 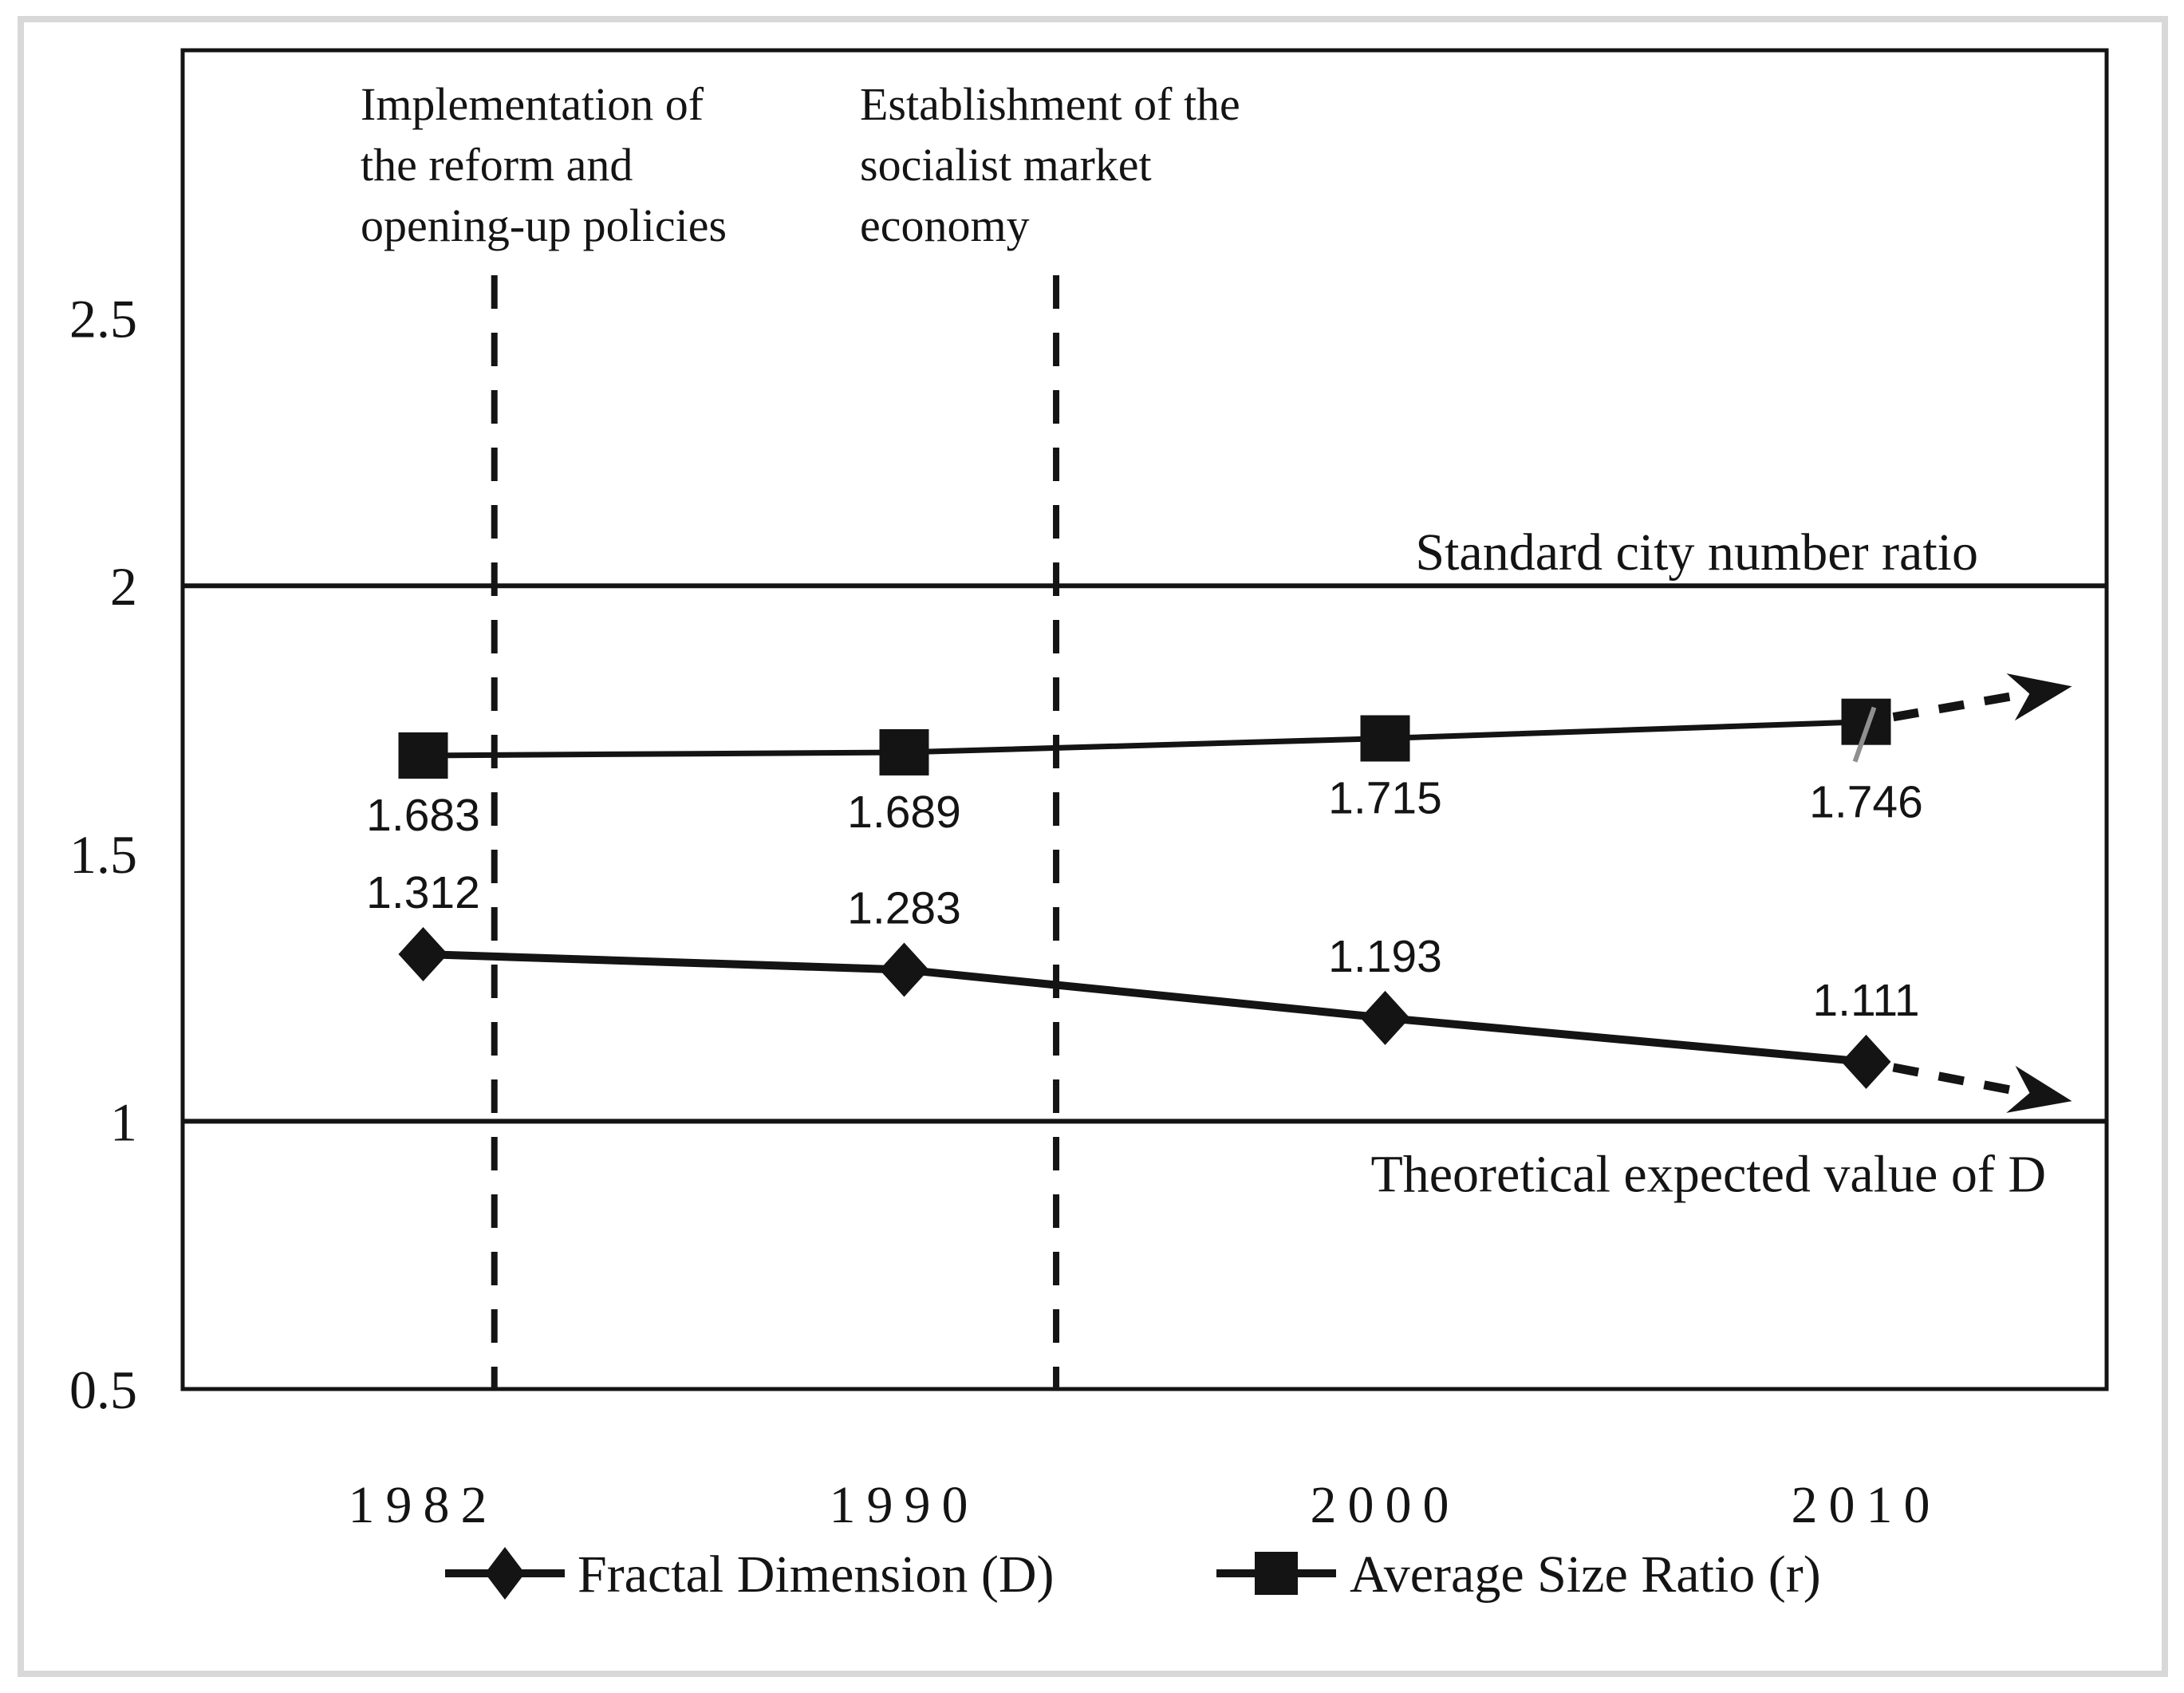 What do you see at coordinates (1708, 1174) in the screenshot?
I see `reference-line-label: Theoretical expected value of D` at bounding box center [1708, 1174].